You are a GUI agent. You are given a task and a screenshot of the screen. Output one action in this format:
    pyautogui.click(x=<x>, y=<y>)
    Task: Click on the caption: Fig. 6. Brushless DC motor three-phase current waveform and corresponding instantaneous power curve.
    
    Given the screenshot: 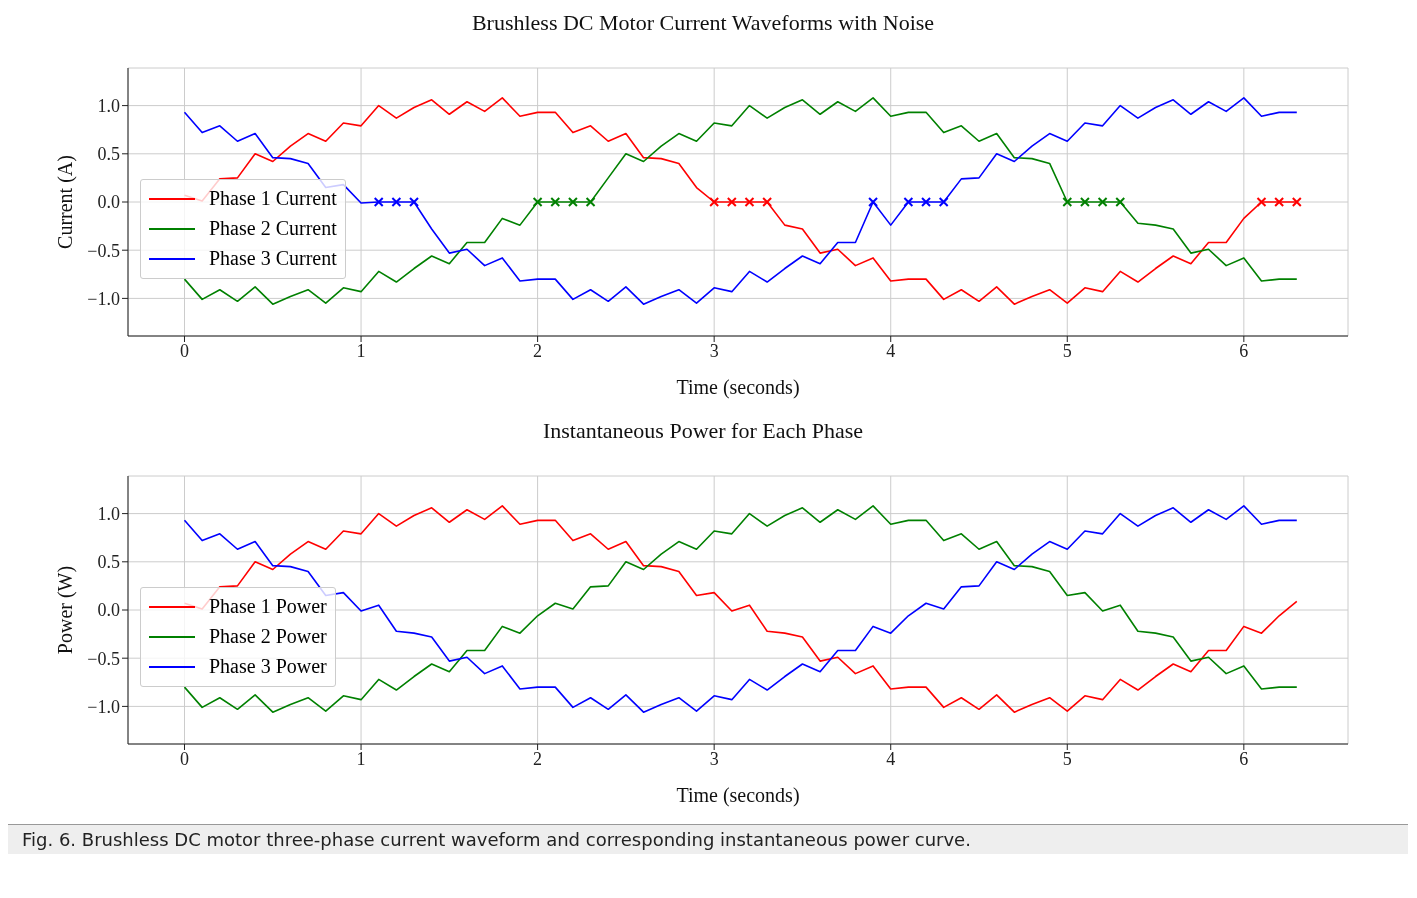 What is the action you would take?
    pyautogui.click(x=708, y=839)
    